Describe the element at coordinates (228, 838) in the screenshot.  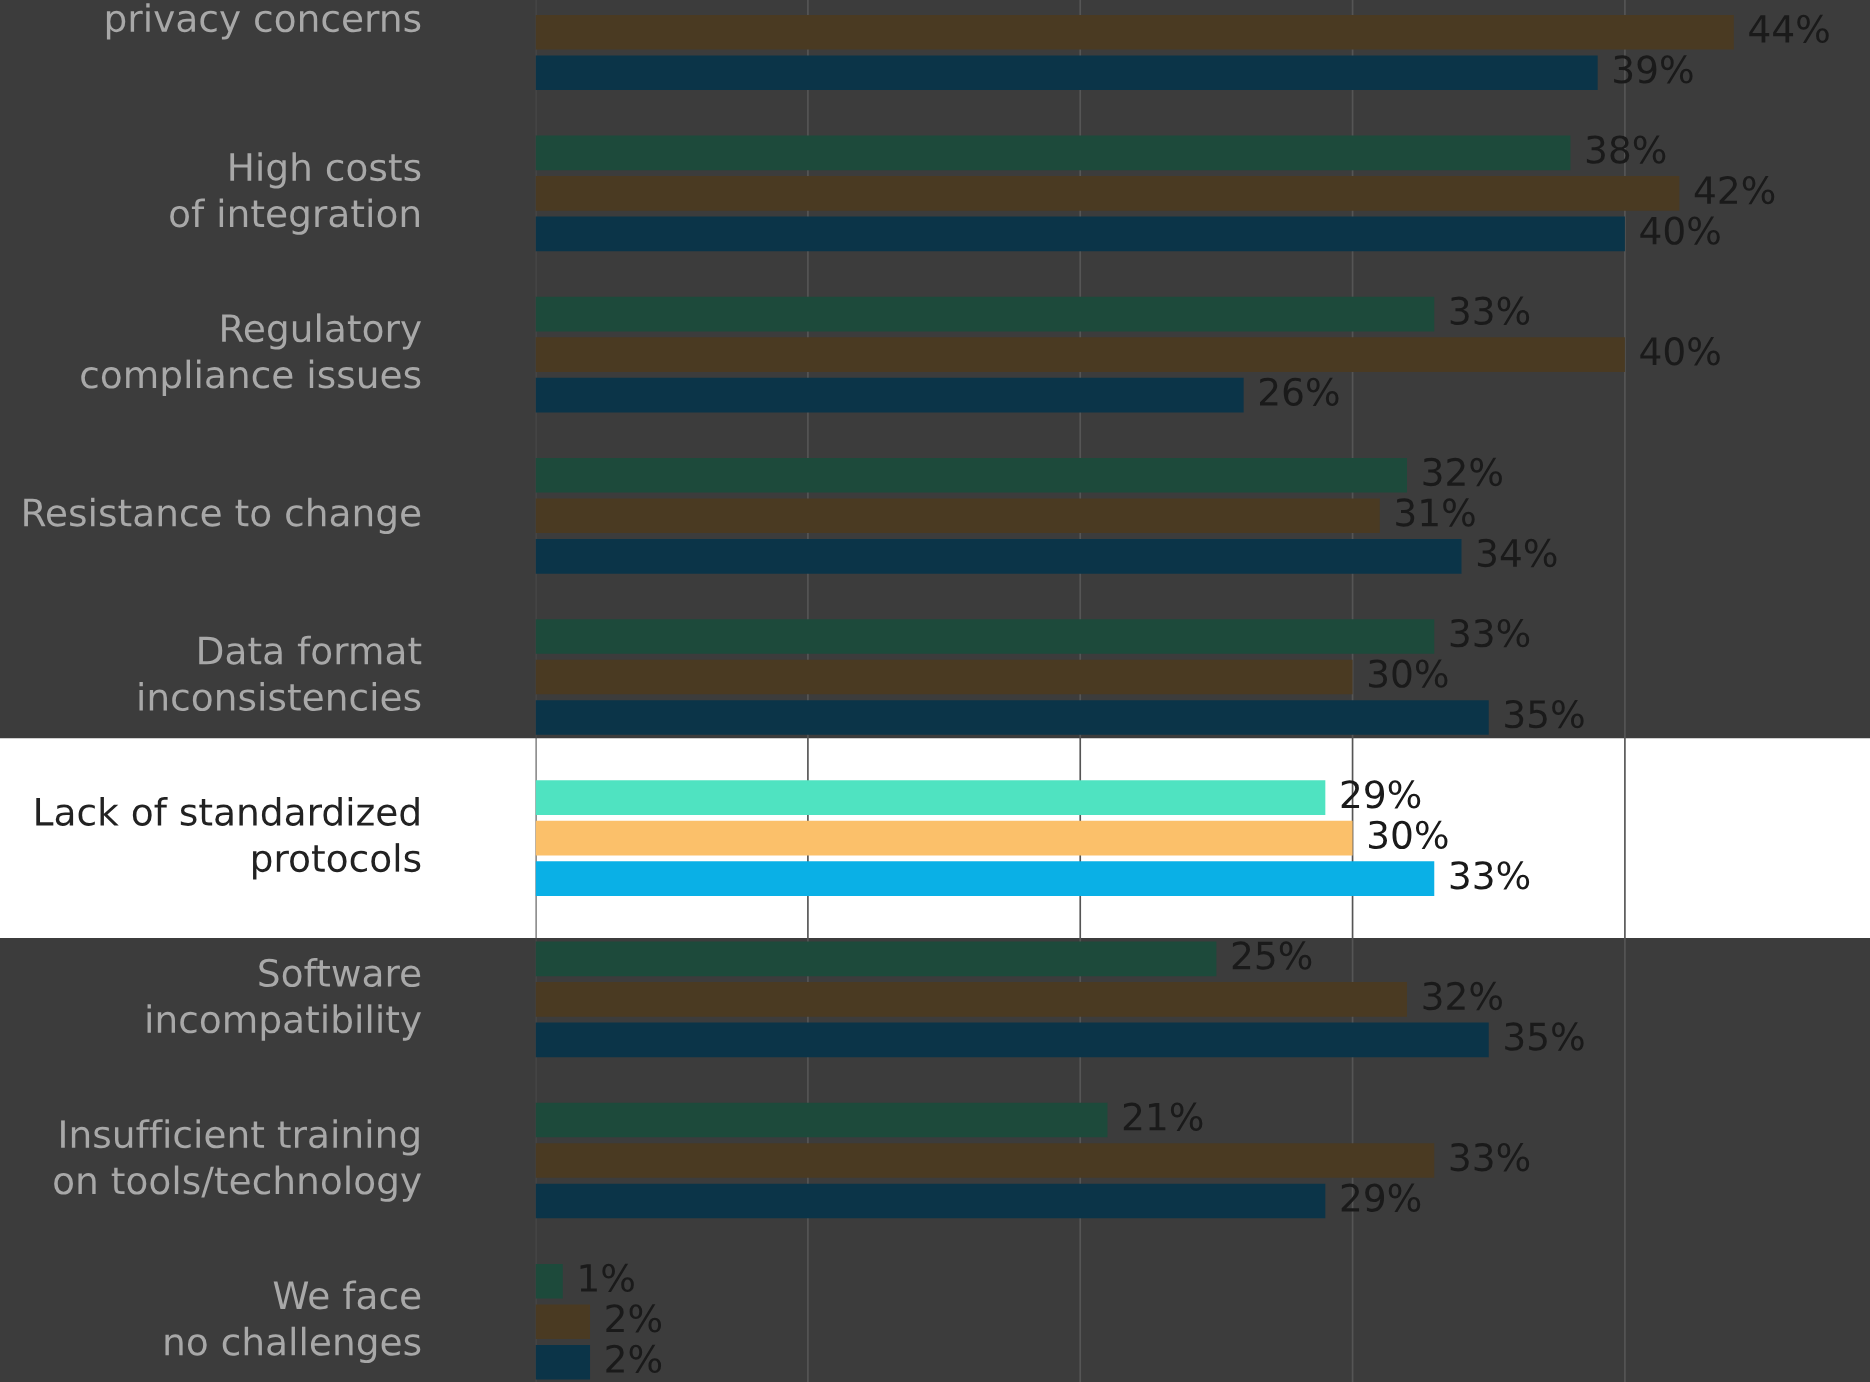
I see `y-tick-label: Lack of standardized protocols` at that location.